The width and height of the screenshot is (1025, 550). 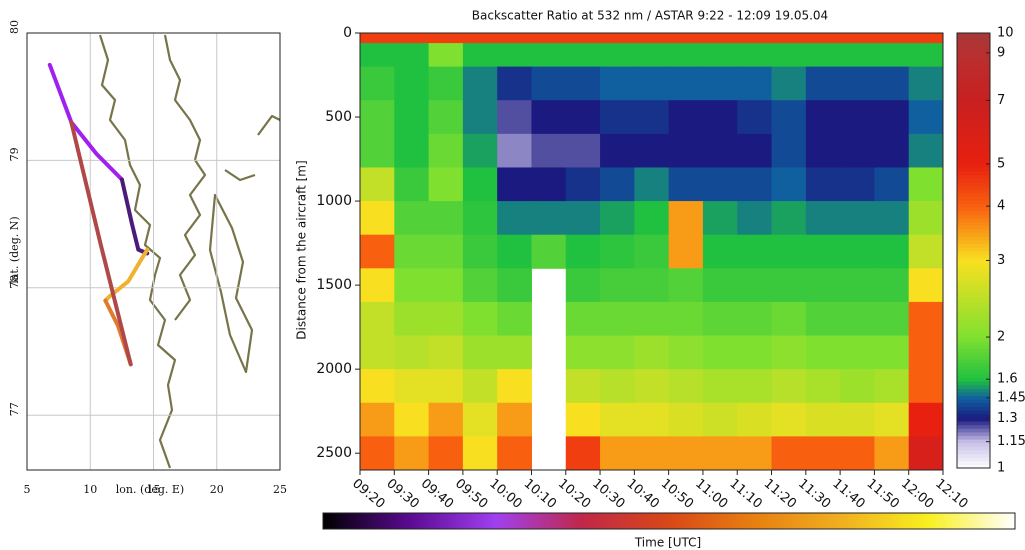 What do you see at coordinates (154, 489) in the screenshot?
I see `x-tick-label: 15` at bounding box center [154, 489].